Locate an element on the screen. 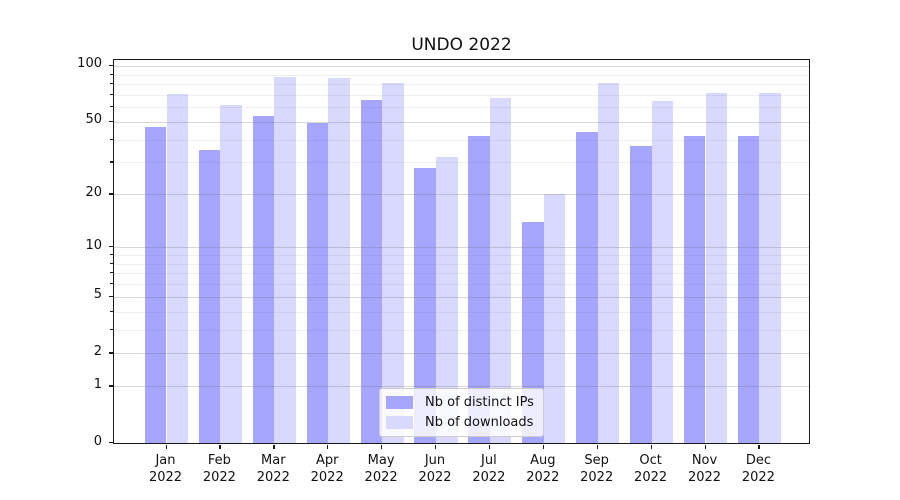 The width and height of the screenshot is (900, 500). x-tick-label: Dec 2022 is located at coordinates (758, 469).